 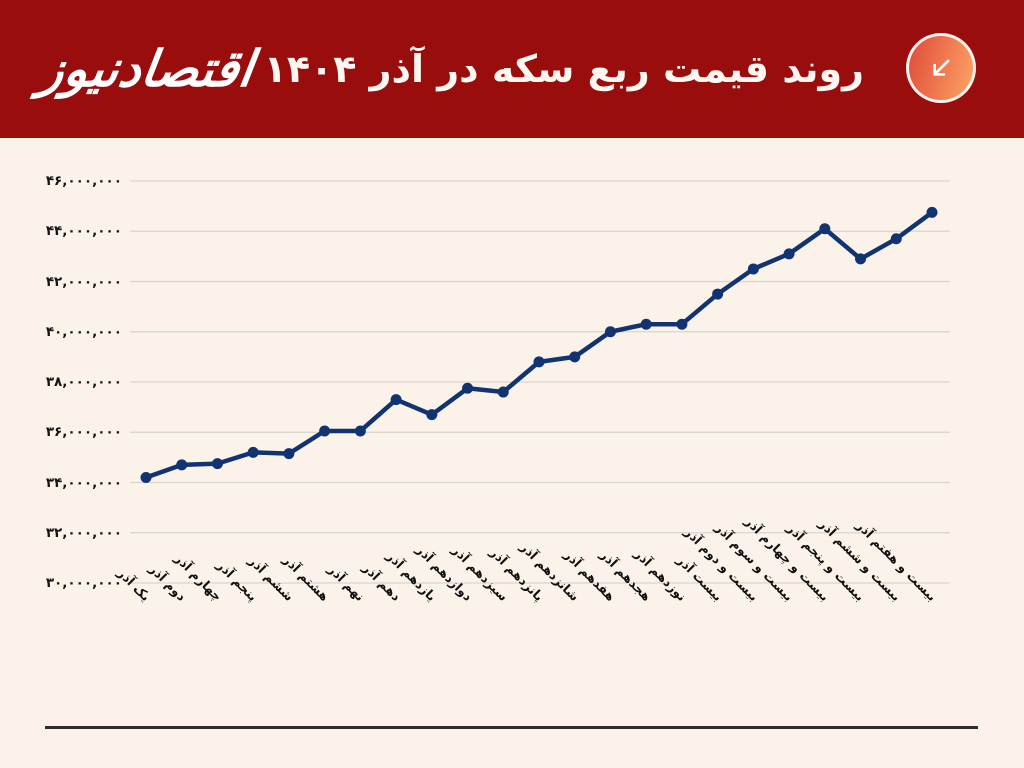 I want to click on y-axis-label: ۳۸,۰۰۰,۰۰۰, so click(x=83, y=382).